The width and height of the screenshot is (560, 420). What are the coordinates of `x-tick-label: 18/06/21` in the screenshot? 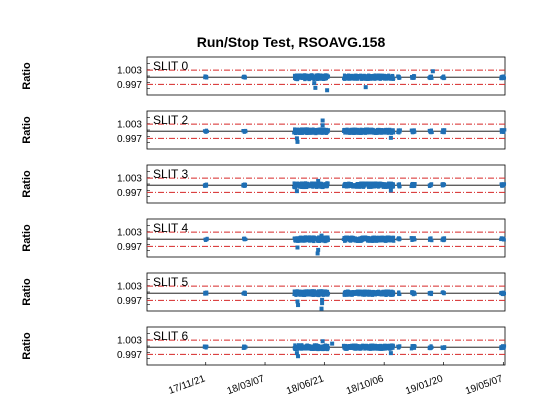 It's located at (305, 385).